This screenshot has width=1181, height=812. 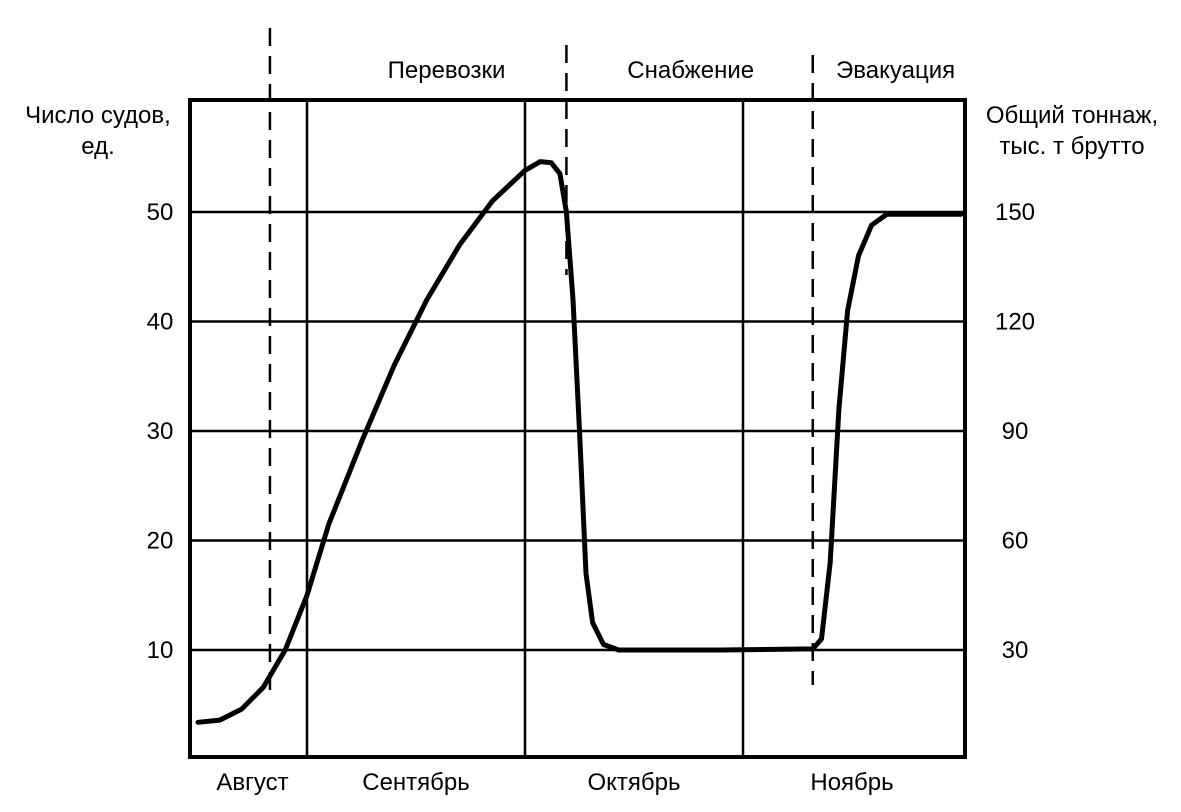 I want to click on month-label: Сентябрь, so click(x=416, y=782).